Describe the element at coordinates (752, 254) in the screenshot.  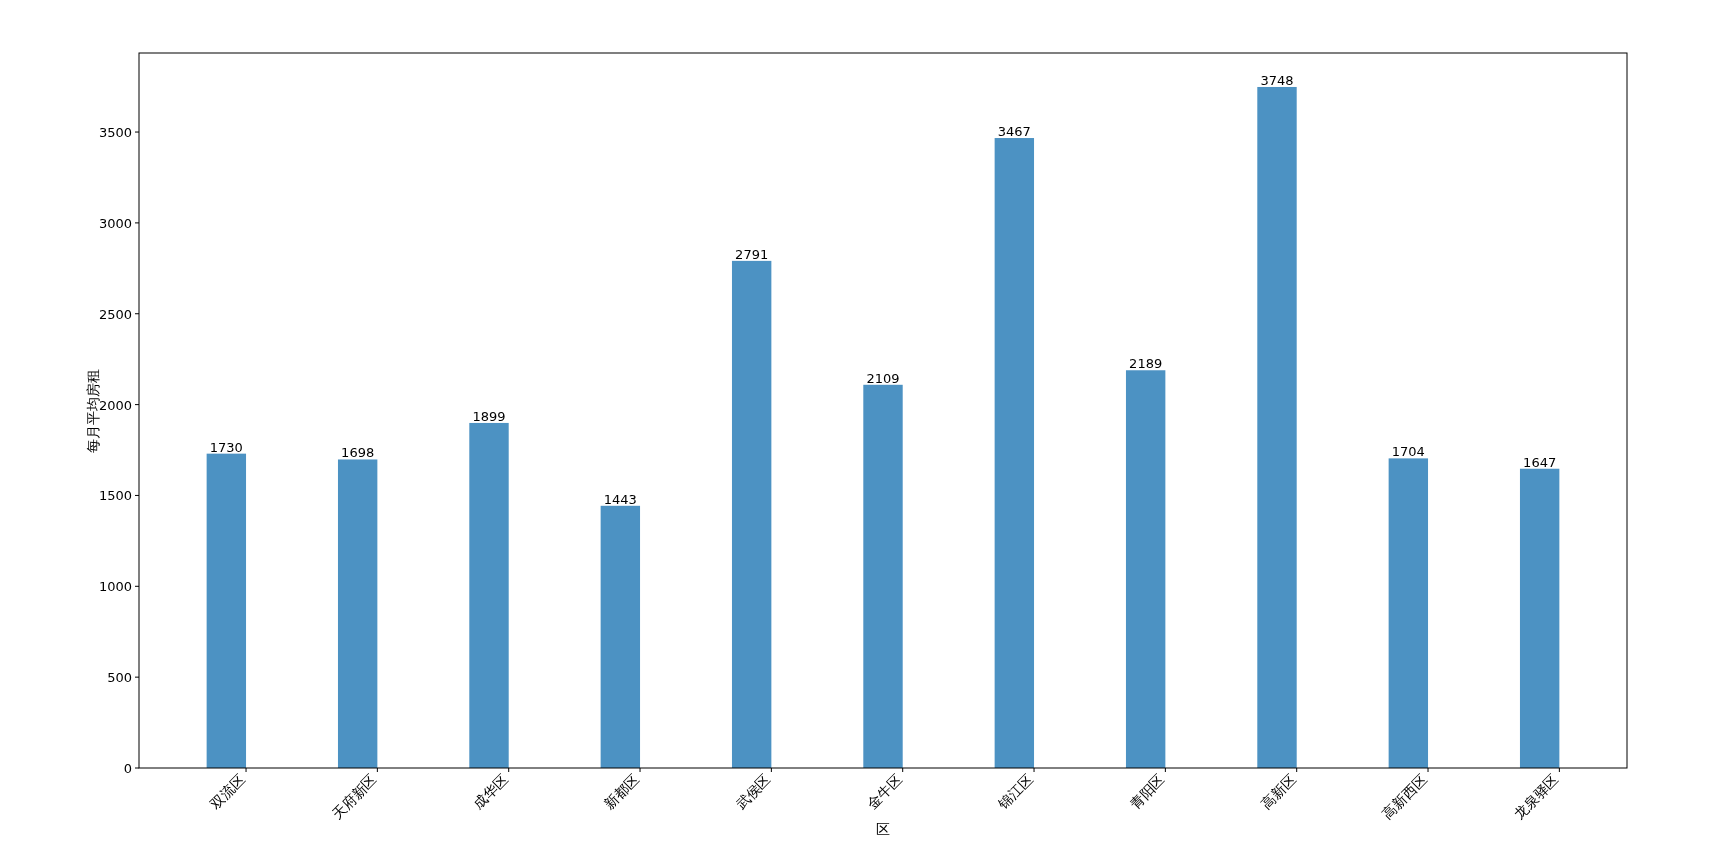
I see `data-label: 2791` at that location.